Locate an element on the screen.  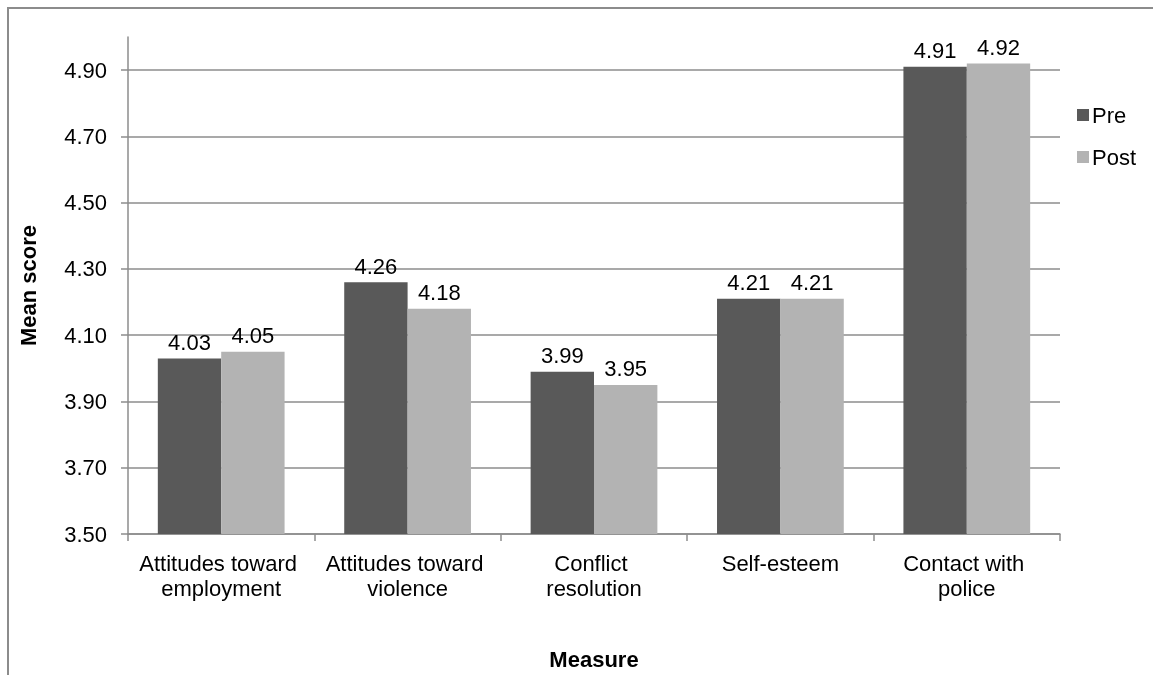
x-tick-label: Self-esteem is located at coordinates (780, 563).